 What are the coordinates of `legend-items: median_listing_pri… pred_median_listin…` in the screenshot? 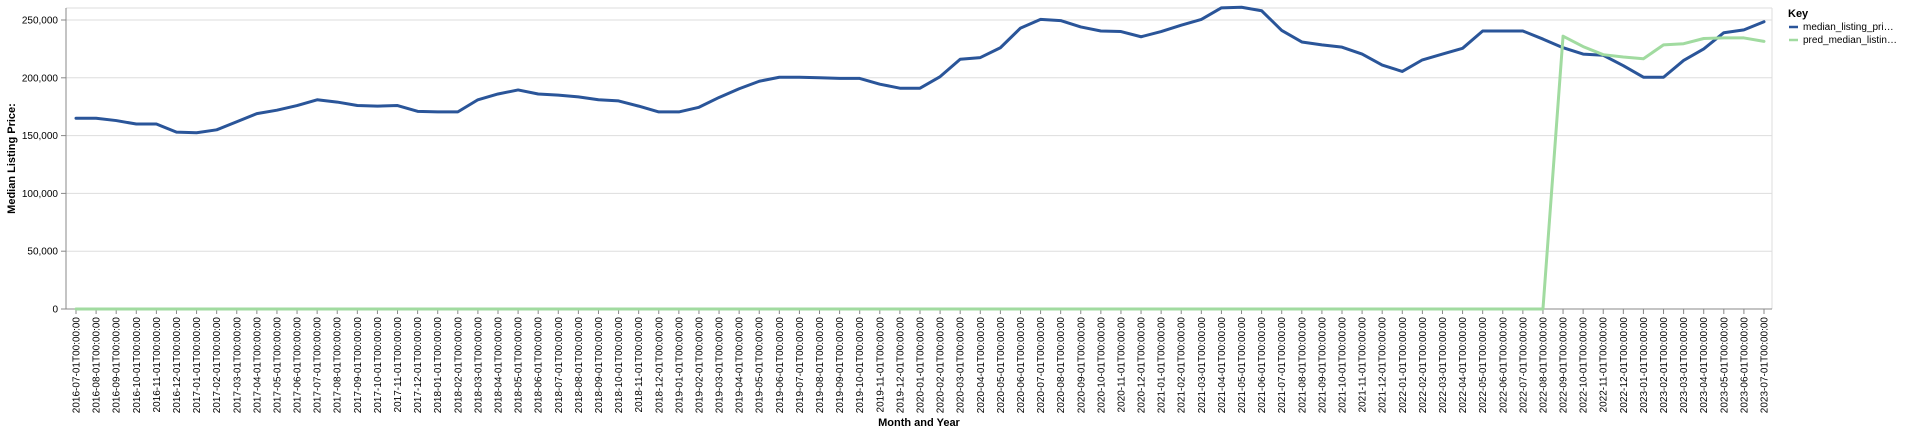 It's located at (1843, 34).